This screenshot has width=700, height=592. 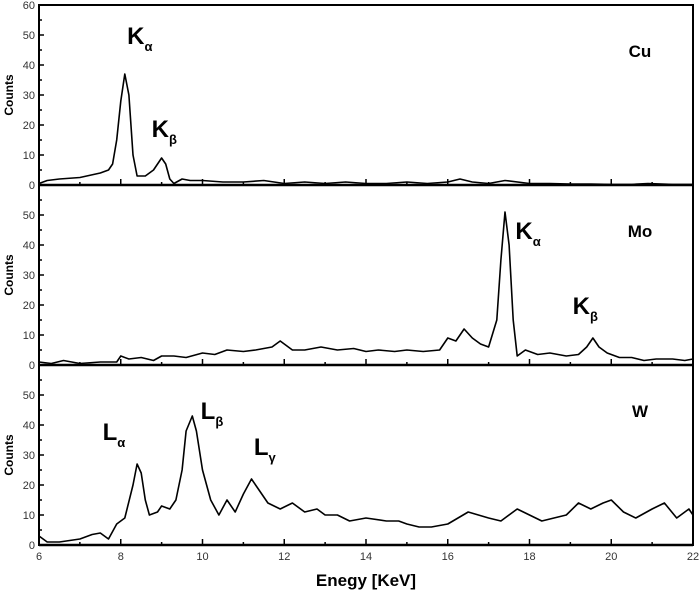 What do you see at coordinates (29, 6) in the screenshot?
I see `y-tick-label: 60` at bounding box center [29, 6].